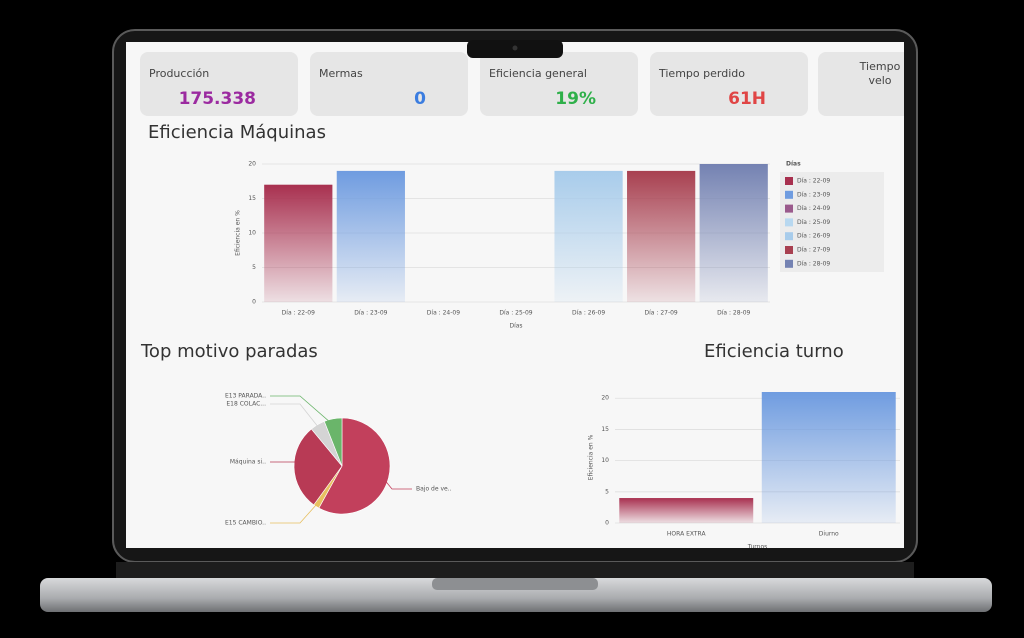  What do you see at coordinates (813, 222) in the screenshot?
I see `legend-label: Día : 25-09` at bounding box center [813, 222].